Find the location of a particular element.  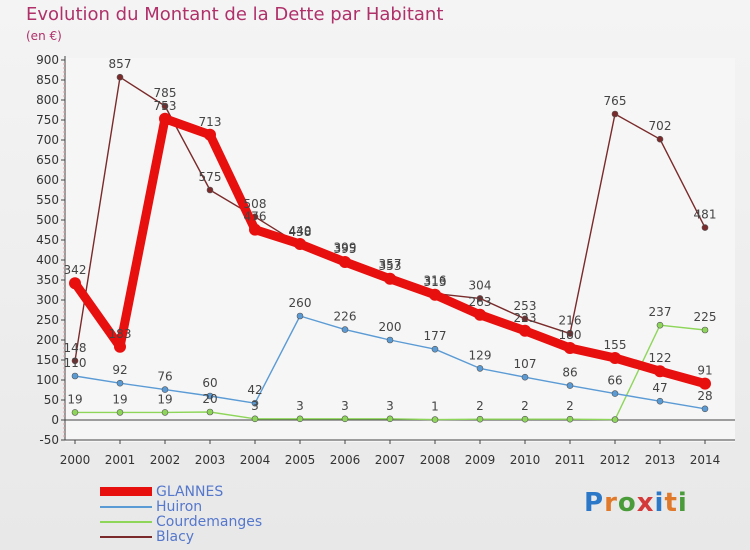

data-label-courdemanges: 20 is located at coordinates (209, 399).